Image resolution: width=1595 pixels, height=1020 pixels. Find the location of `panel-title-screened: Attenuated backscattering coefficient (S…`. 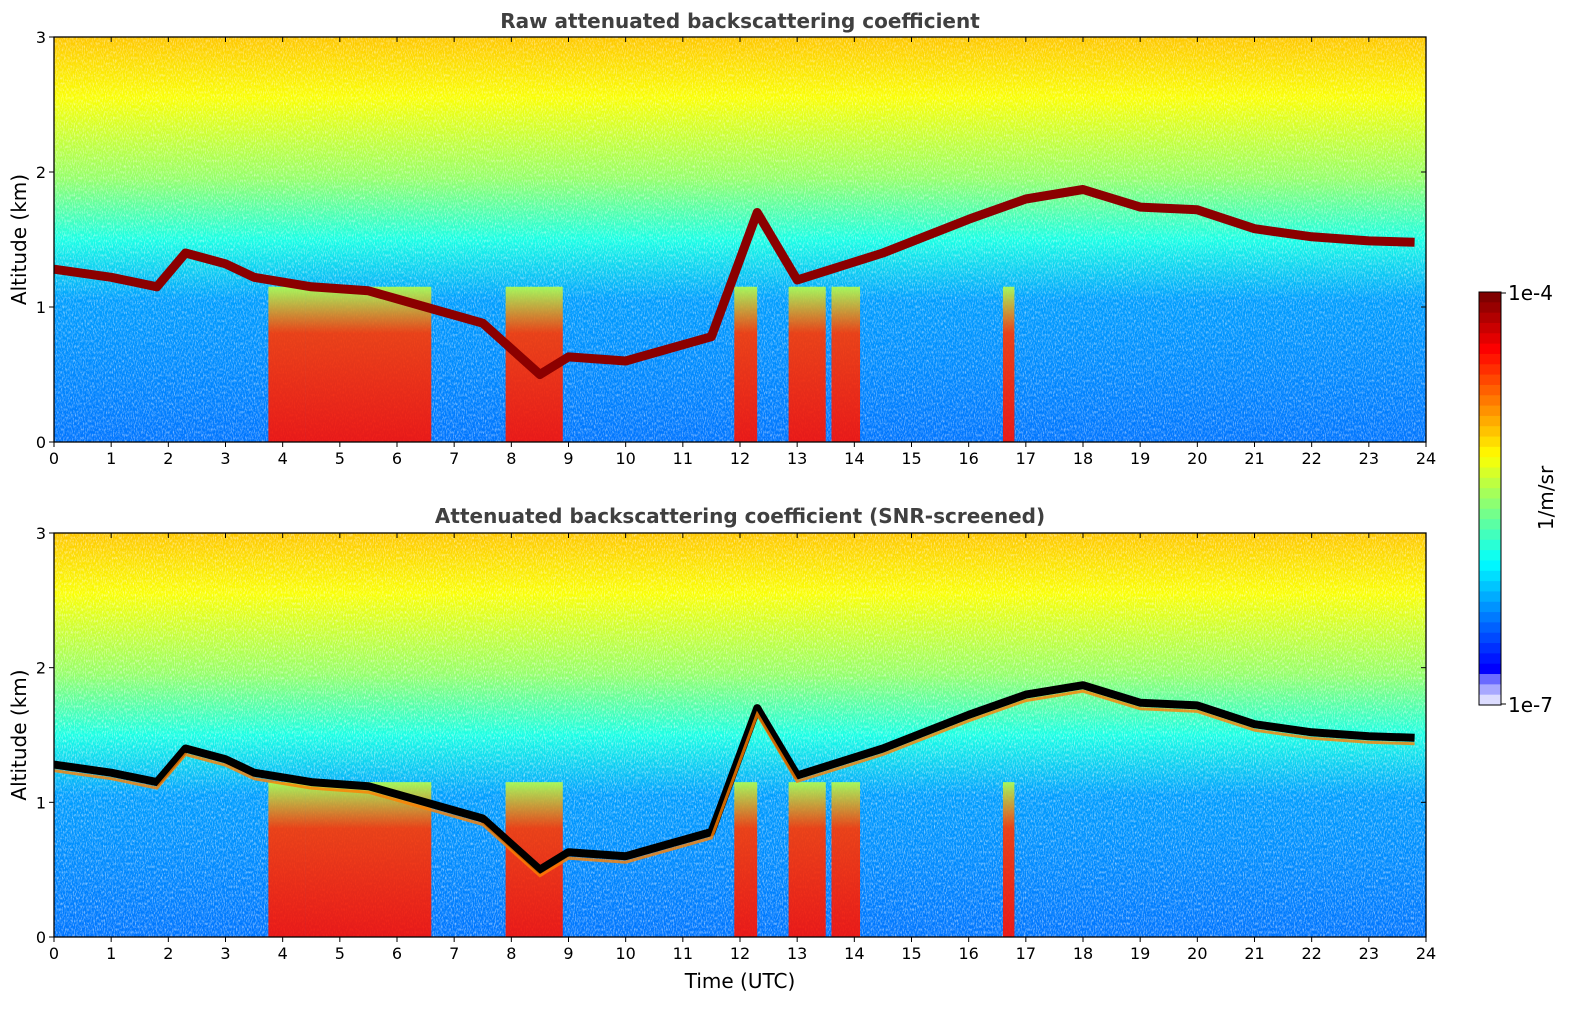

panel-title-screened: Attenuated backscattering coefficient (S… is located at coordinates (740, 516).